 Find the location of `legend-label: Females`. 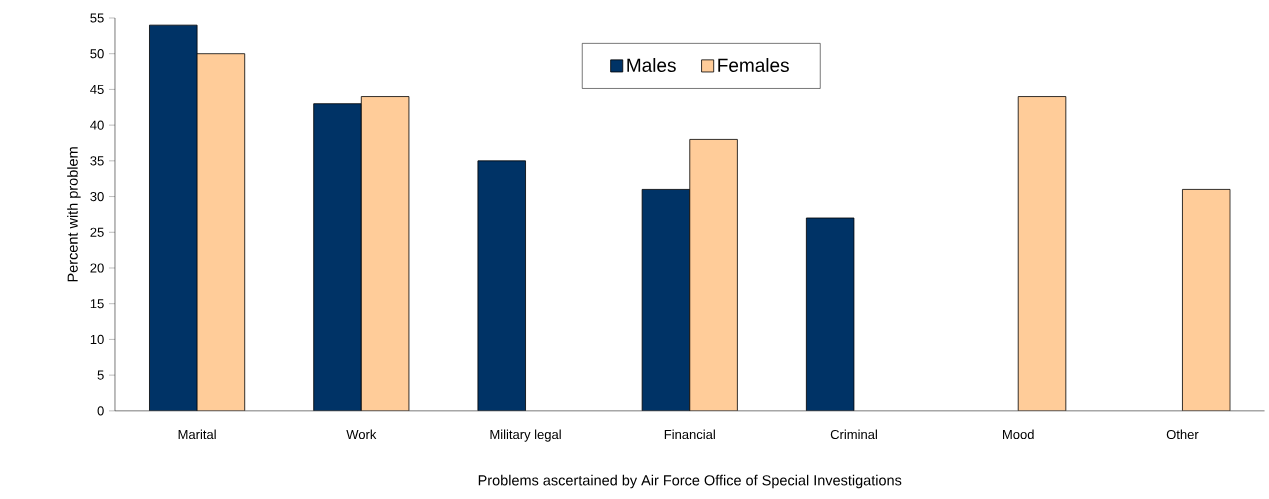

legend-label: Females is located at coordinates (753, 65).